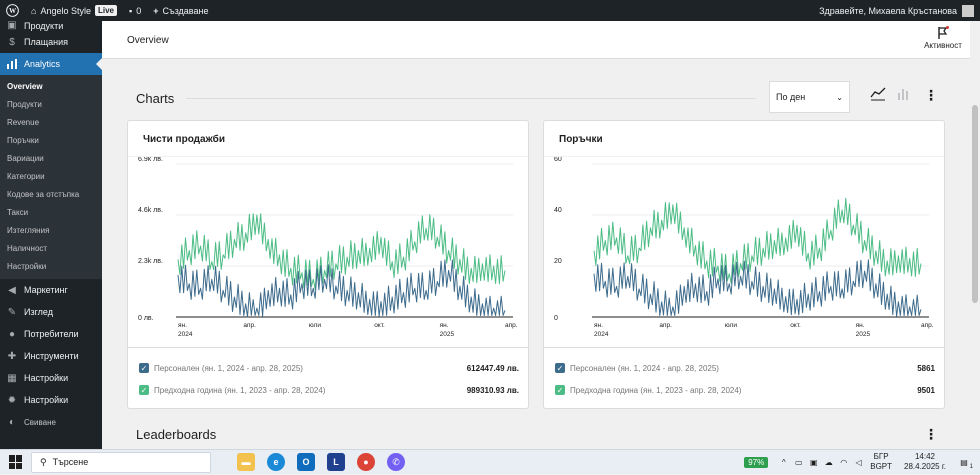 This screenshot has width=980, height=475. Describe the element at coordinates (12, 312) in the screenshot. I see `brush-icon: ✎` at that location.